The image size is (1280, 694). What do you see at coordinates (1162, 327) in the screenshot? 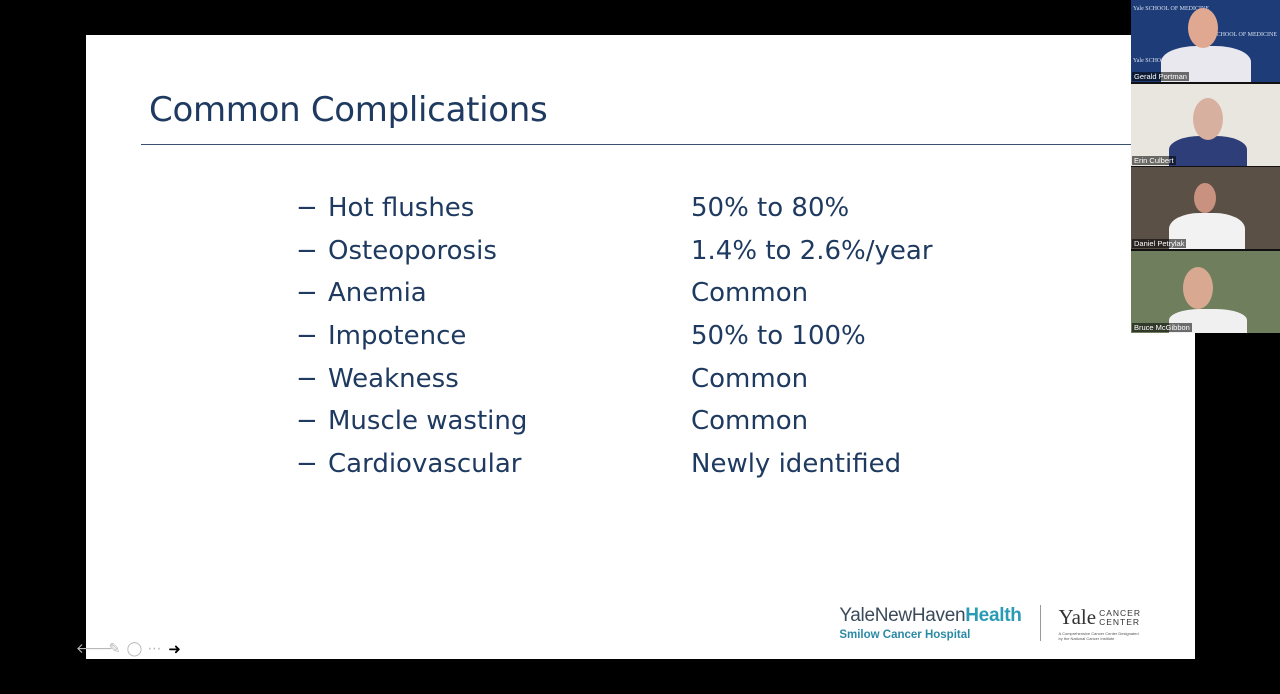
I see `participant-name: Bruce McGibbon` at bounding box center [1162, 327].